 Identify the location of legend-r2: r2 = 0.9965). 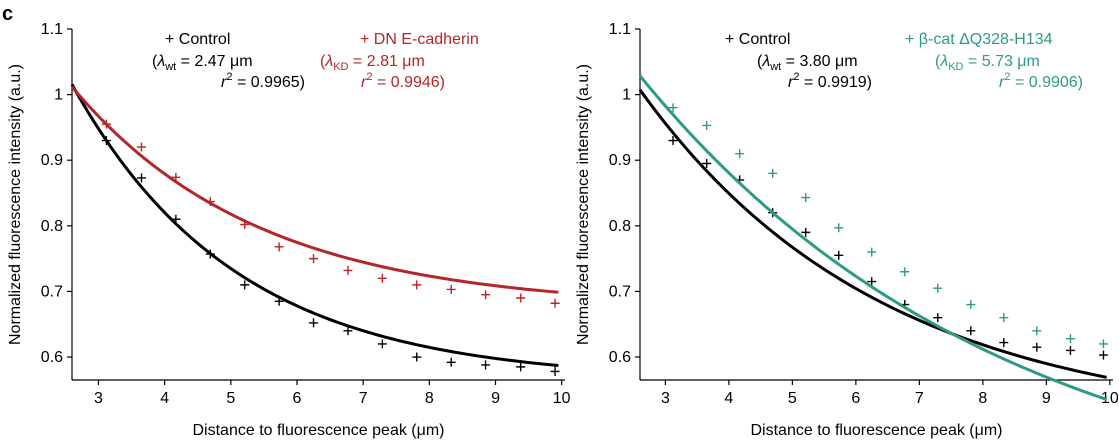
(263, 81).